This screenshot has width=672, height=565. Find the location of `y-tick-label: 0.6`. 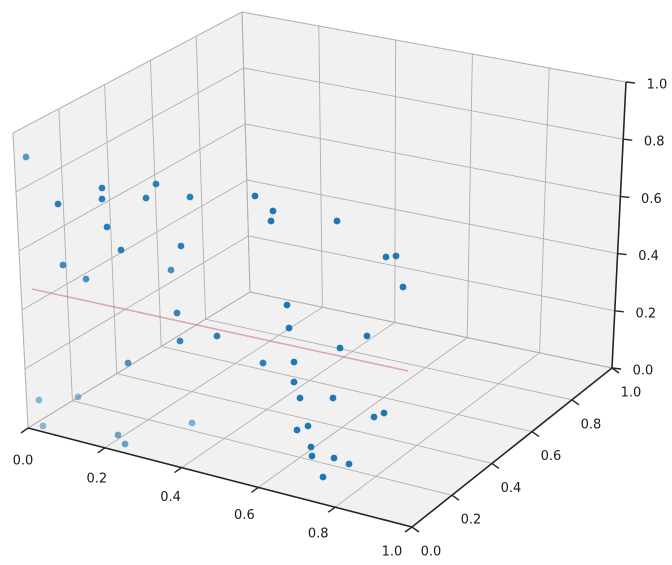

y-tick-label: 0.6 is located at coordinates (551, 456).